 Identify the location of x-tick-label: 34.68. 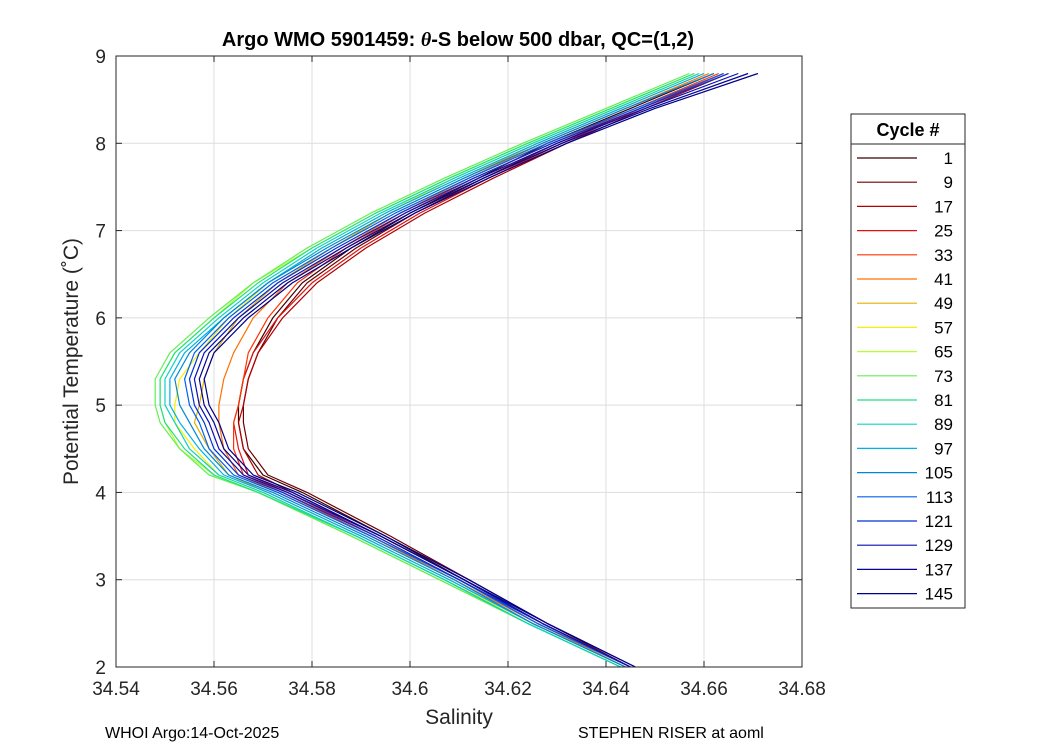
(802, 689).